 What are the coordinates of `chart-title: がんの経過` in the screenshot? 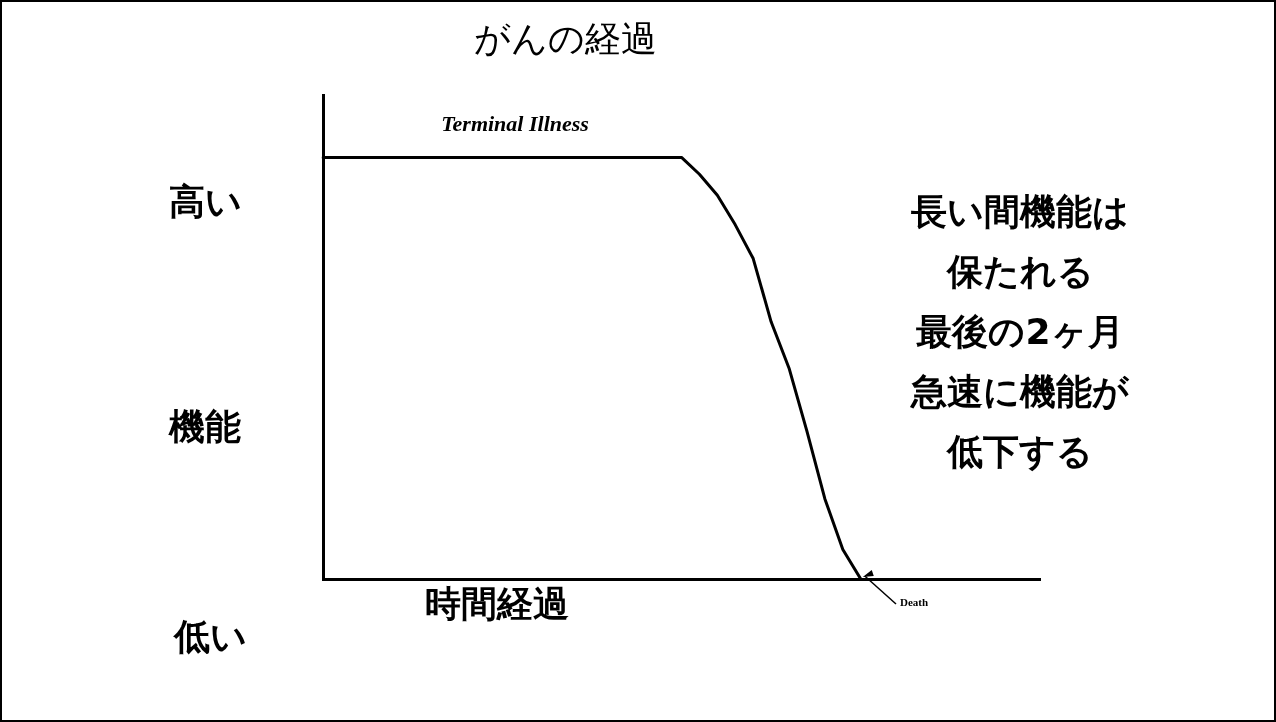 It's located at (565, 39).